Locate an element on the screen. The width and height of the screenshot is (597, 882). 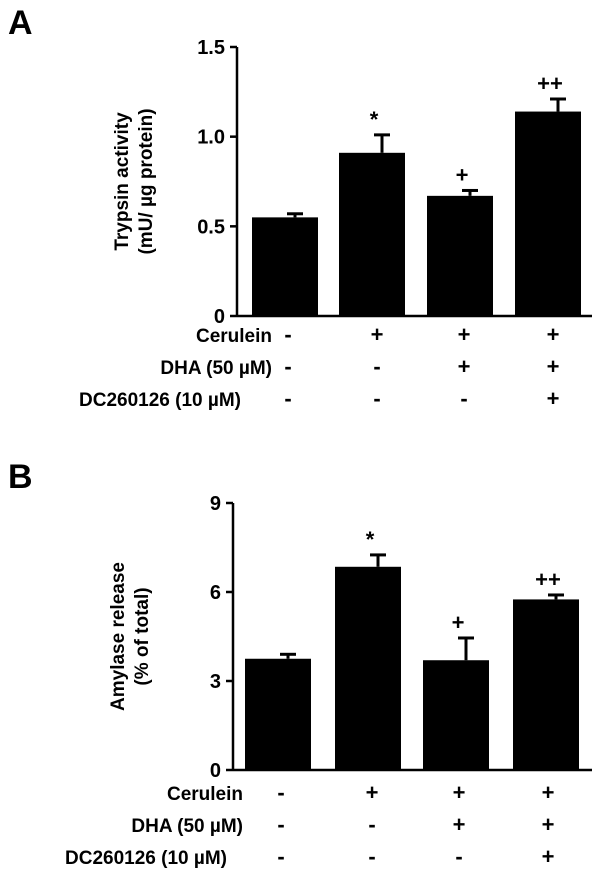
y-tick-label: 1.0 is located at coordinates (211, 138).